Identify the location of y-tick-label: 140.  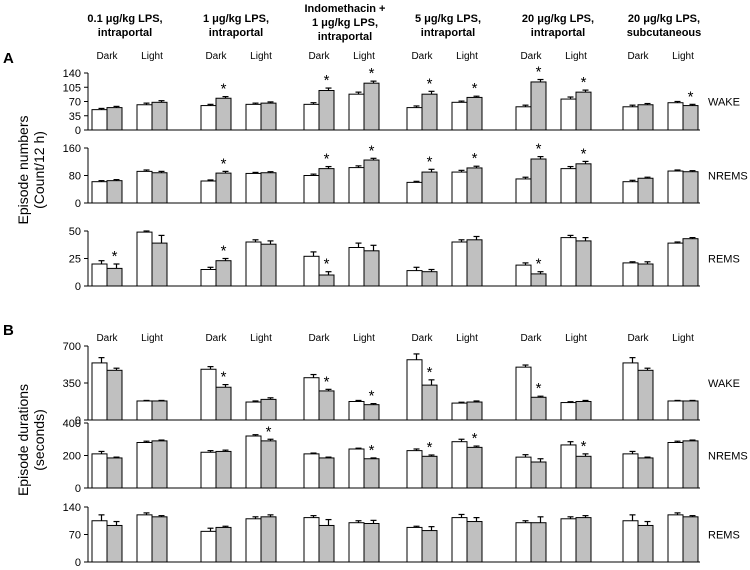
(72, 508).